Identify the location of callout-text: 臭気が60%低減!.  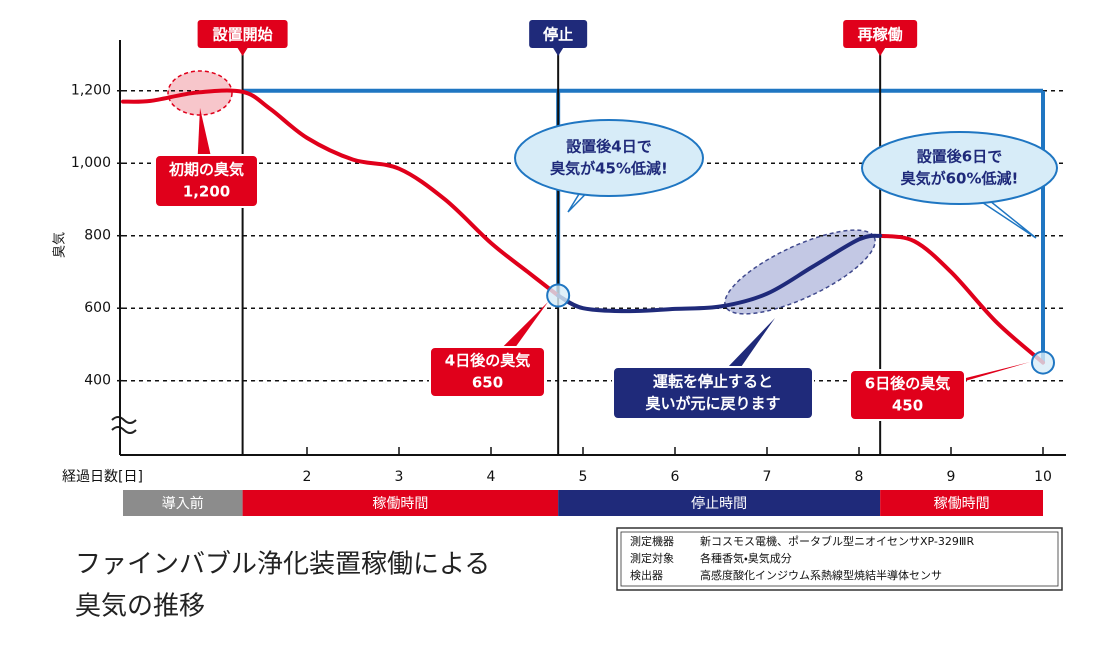
(960, 179).